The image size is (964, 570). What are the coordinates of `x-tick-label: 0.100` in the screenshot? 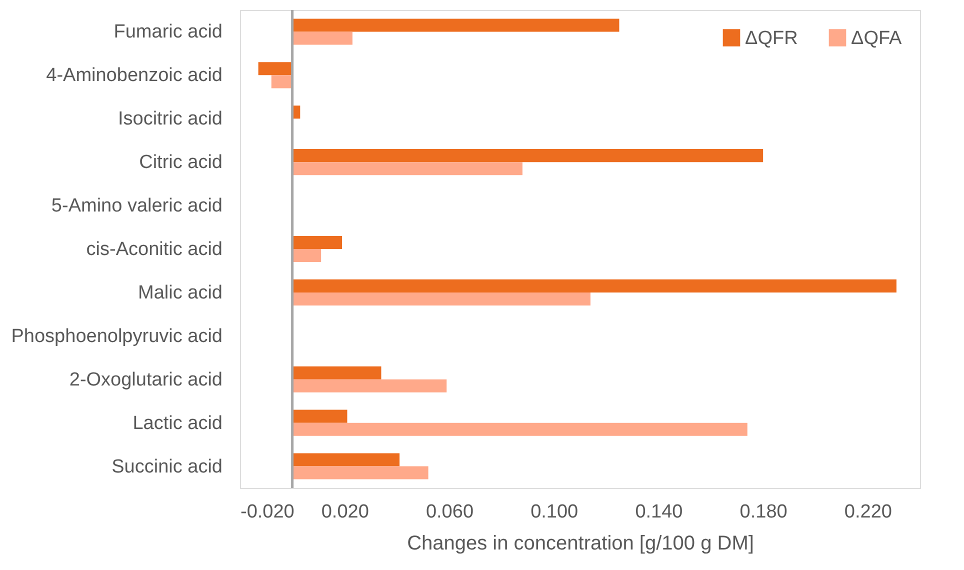 It's located at (554, 512).